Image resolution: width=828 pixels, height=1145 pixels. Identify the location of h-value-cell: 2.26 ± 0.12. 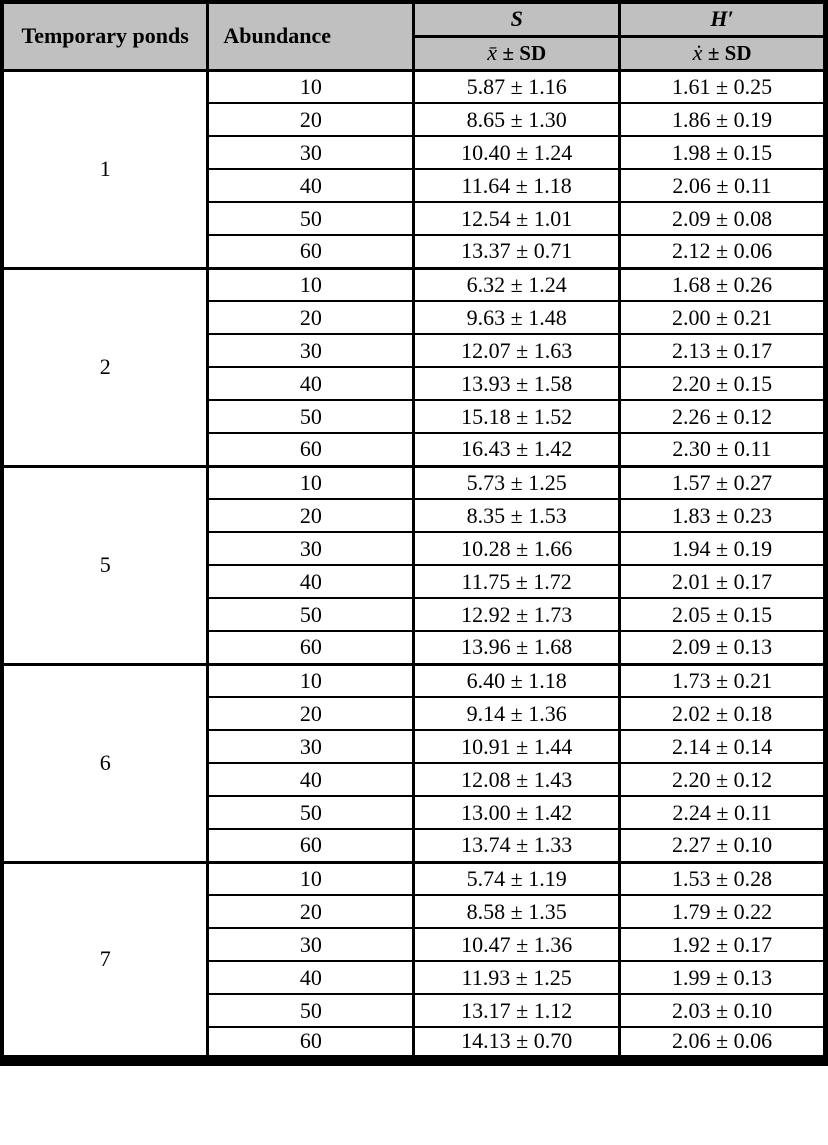
(722, 416).